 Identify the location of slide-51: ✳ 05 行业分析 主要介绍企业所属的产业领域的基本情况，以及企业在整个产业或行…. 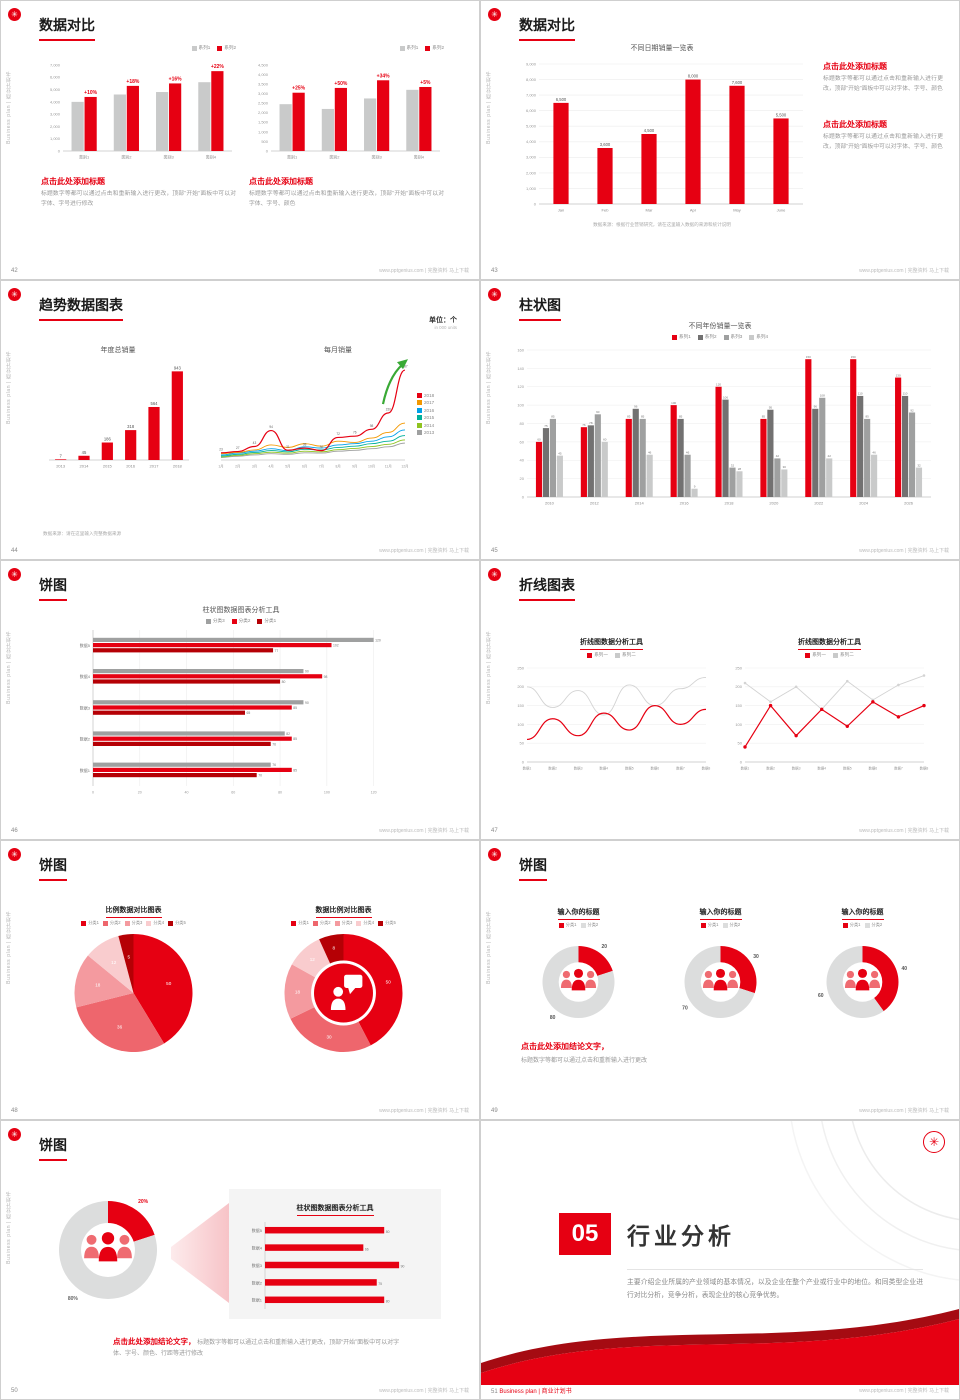
(720, 1260).